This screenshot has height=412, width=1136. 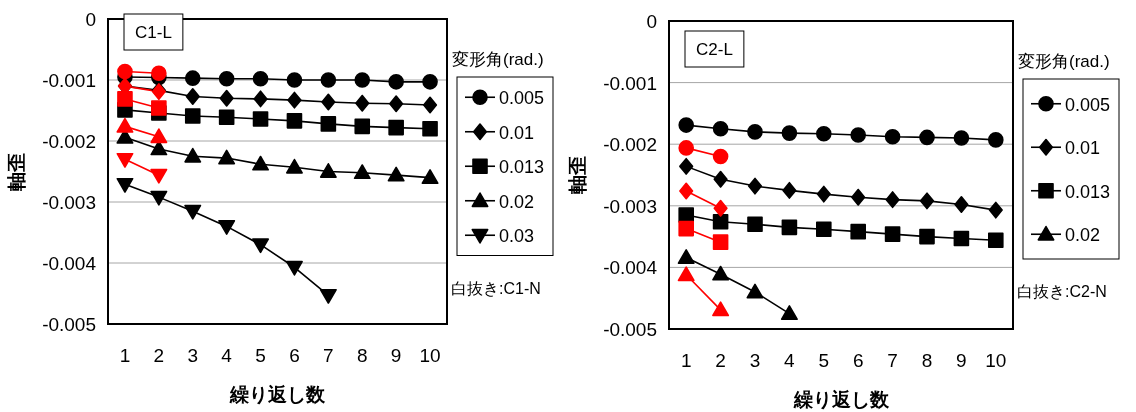 I want to click on x-tick-label: 9, so click(x=961, y=360).